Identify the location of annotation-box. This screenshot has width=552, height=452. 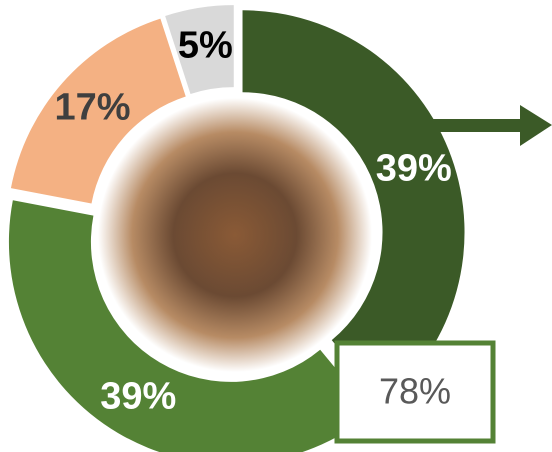
(415, 392).